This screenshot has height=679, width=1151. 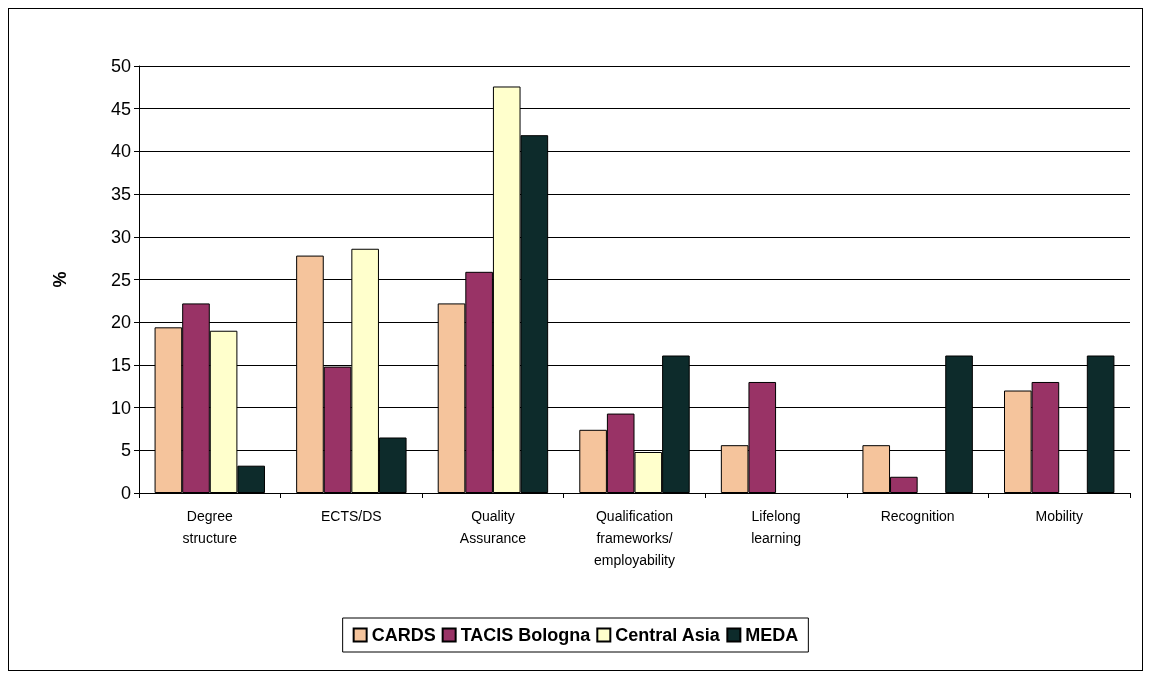 I want to click on x-tick-label: Quality Assurance, so click(x=493, y=527).